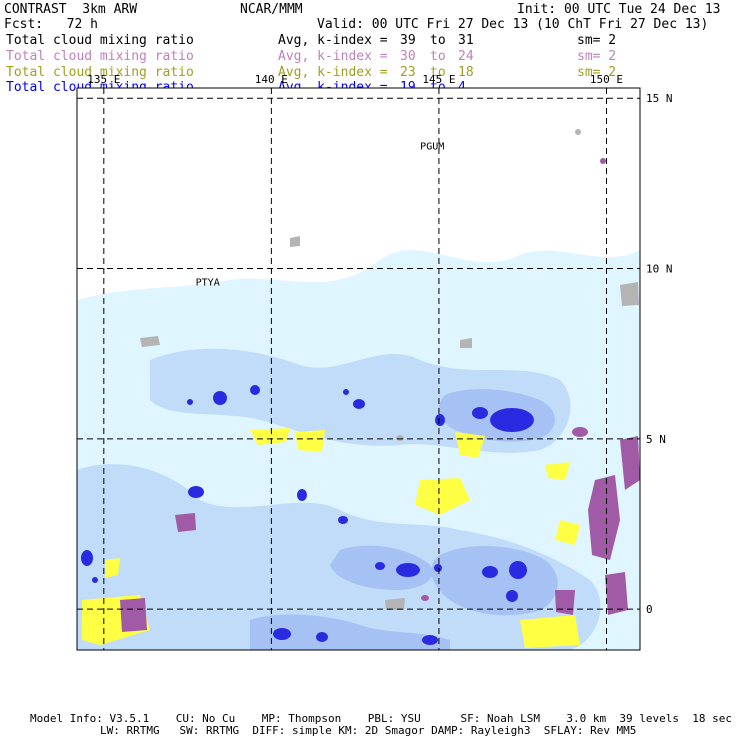 The image size is (740, 740). What do you see at coordinates (408, 56) in the screenshot?
I see `legend-k1-1: 30` at bounding box center [408, 56].